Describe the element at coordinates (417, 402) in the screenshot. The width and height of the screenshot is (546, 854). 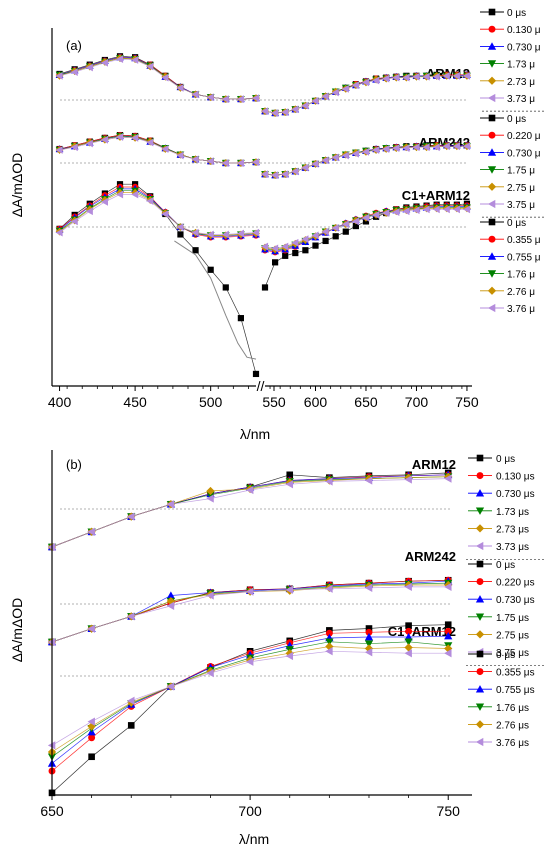
I see `x-tick-label: 700` at that location.